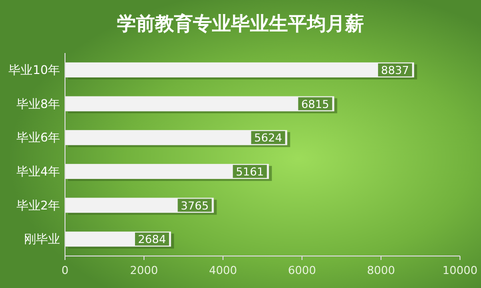 Image resolution: width=481 pixels, height=288 pixels. I want to click on y-tick-label: 毕业10年, so click(34, 69).